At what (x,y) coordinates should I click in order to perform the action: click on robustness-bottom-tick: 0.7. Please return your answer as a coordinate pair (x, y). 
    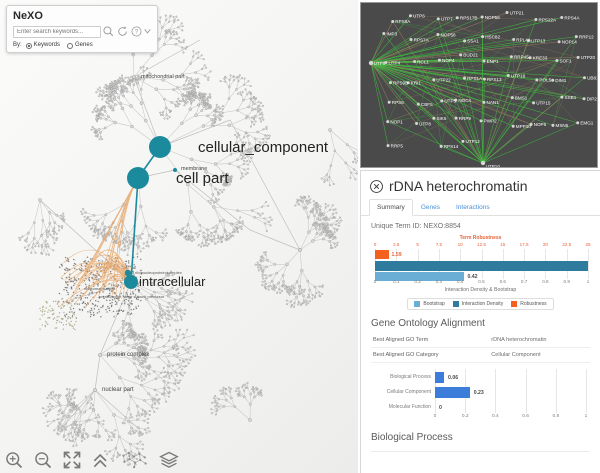
    Looking at the image, I should click on (524, 281).